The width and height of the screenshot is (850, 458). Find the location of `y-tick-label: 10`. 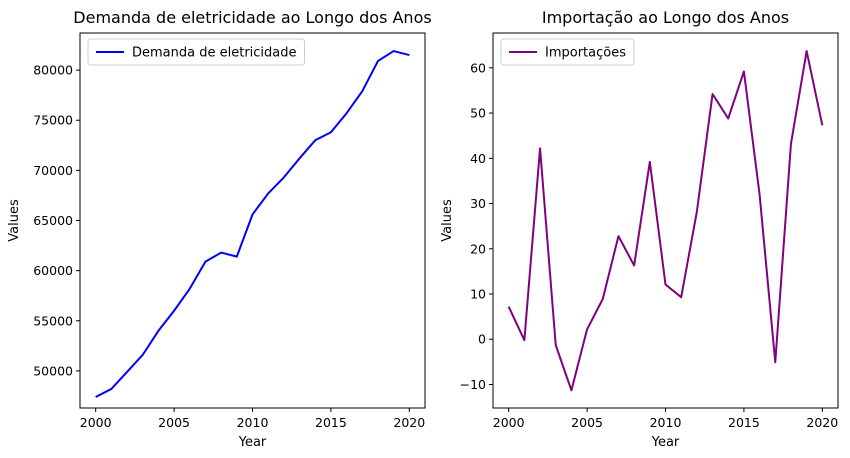

y-tick-label: 10 is located at coordinates (478, 294).